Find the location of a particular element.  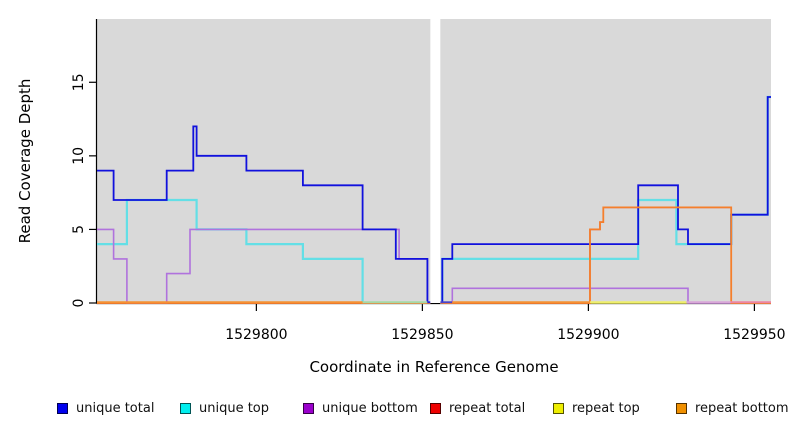

legend-item-unique-top: unique top is located at coordinates (224, 408).